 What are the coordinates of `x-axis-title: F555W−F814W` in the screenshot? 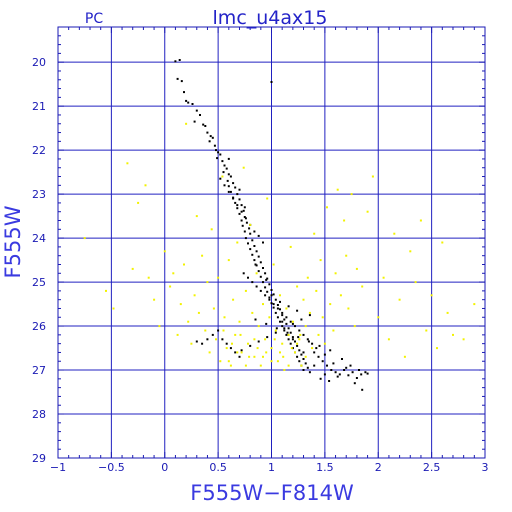 It's located at (272, 493).